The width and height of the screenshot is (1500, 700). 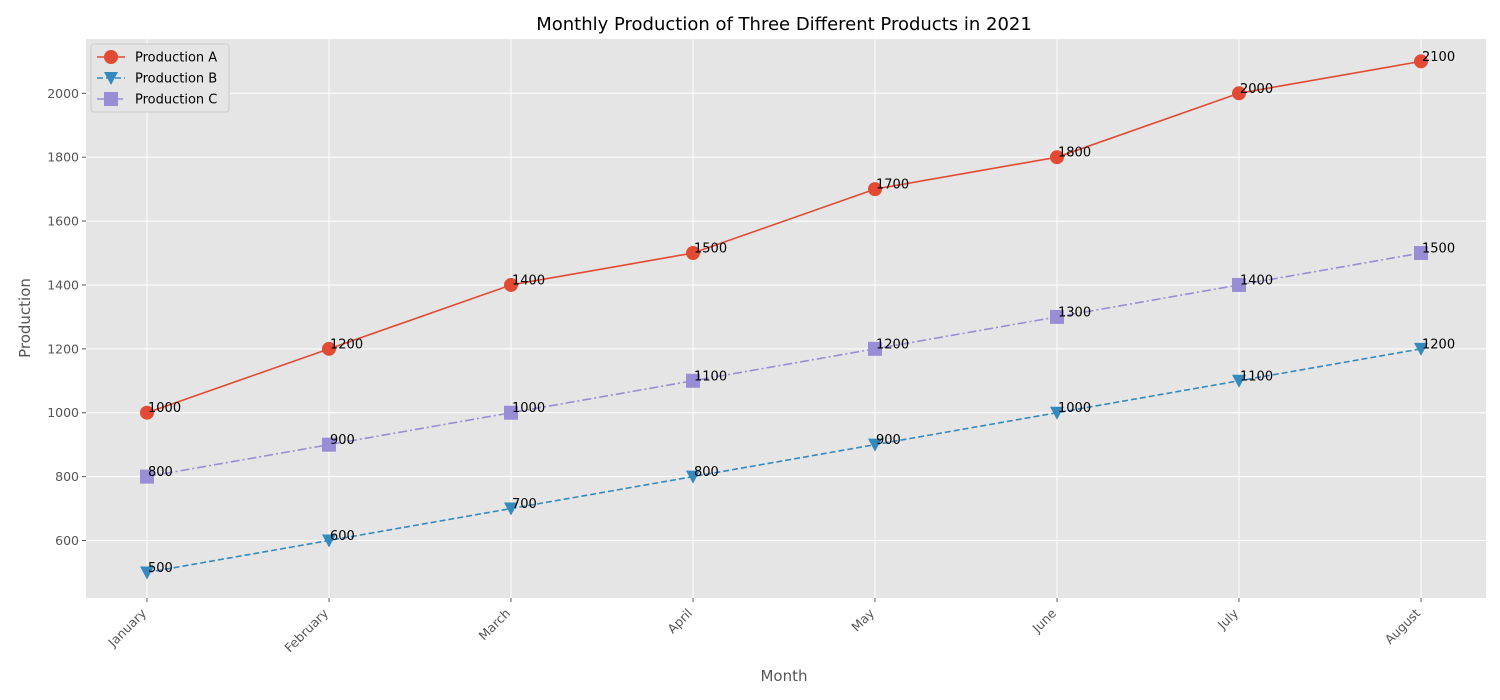 I want to click on x-tick-label: February, so click(x=306, y=630).